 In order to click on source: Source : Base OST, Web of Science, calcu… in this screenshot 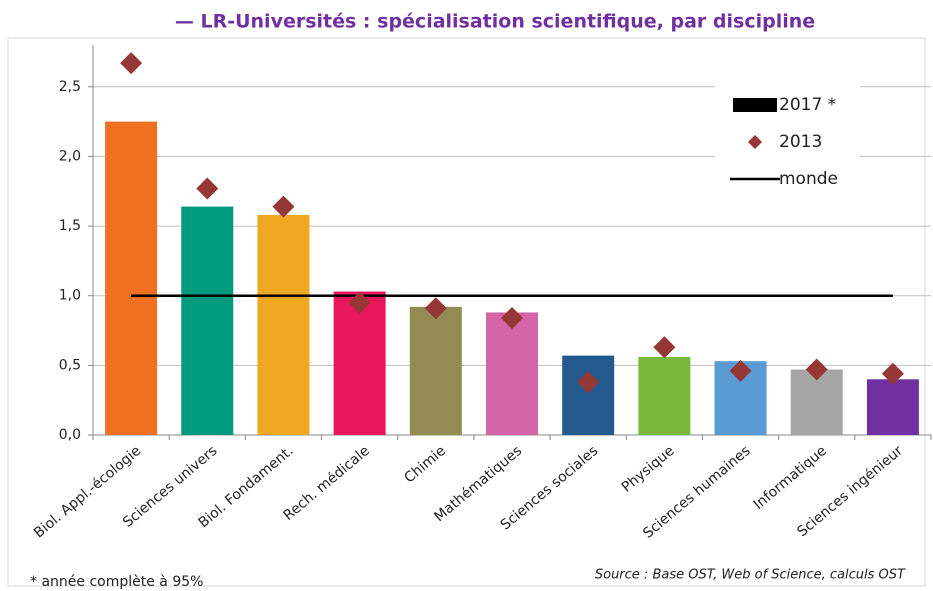, I will do `click(750, 575)`.